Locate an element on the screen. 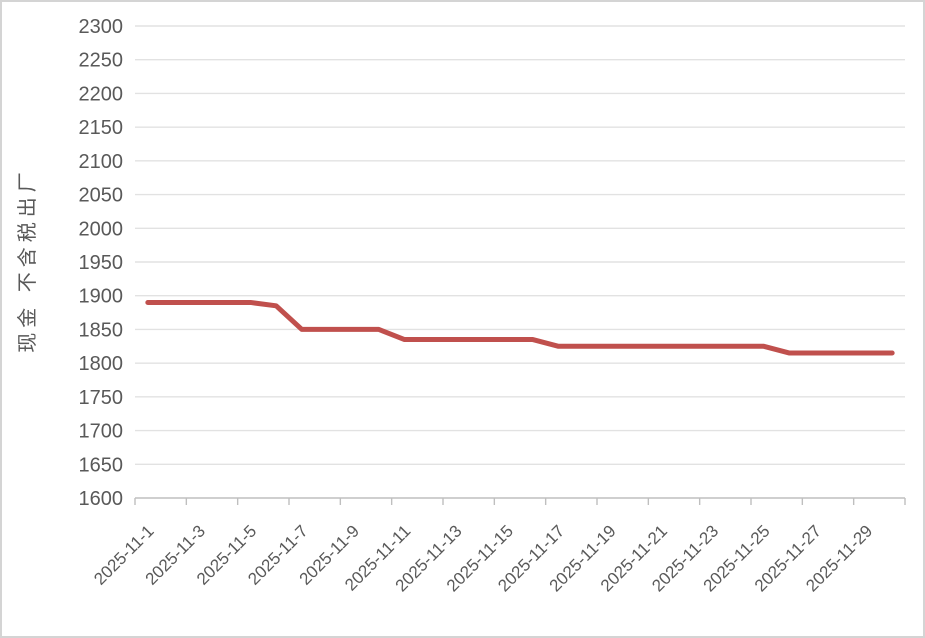 The image size is (925, 638). price-line-series is located at coordinates (520, 327).